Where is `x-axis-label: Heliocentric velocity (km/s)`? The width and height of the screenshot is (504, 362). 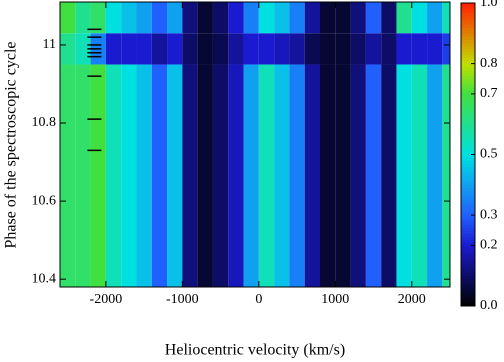
x-axis-label: Heliocentric velocity (km/s) is located at coordinates (255, 350).